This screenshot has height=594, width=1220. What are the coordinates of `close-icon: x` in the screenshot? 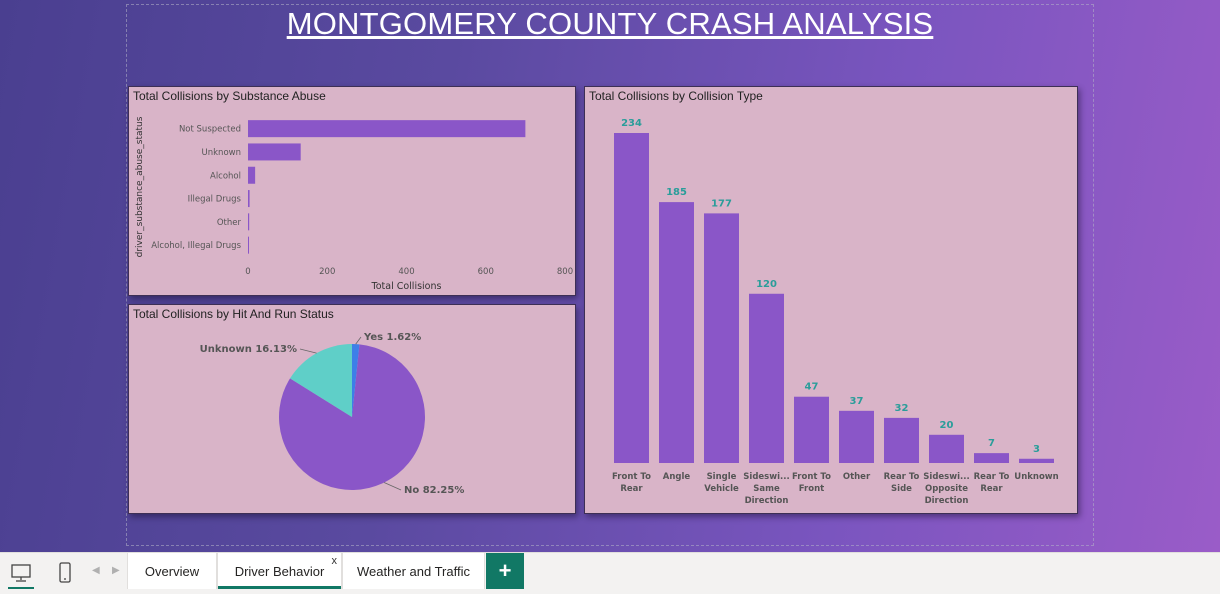 It's located at (334, 561).